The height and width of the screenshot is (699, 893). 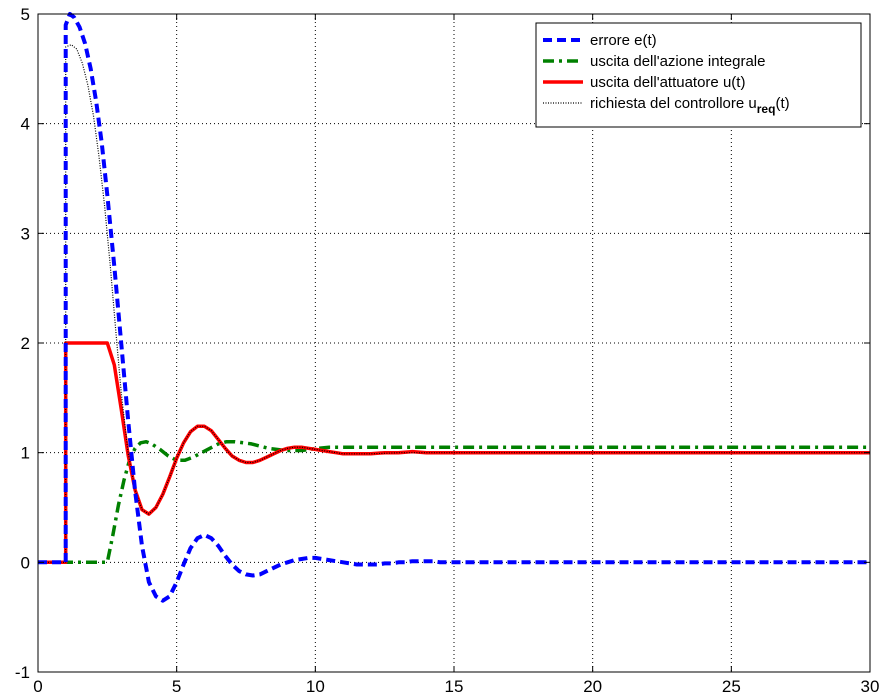 I want to click on legend-box, so click(x=698, y=75).